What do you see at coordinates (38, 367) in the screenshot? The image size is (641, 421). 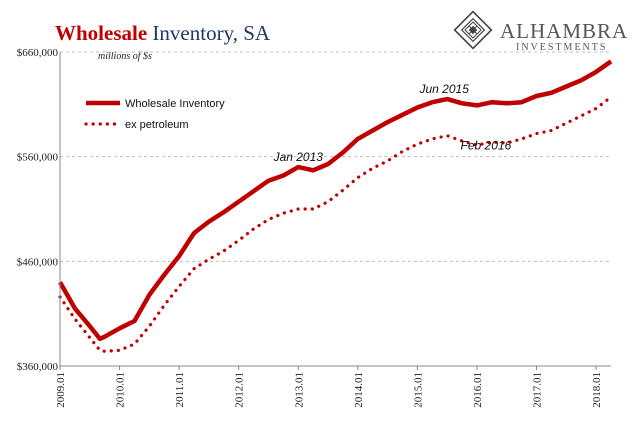 I see `y-tick-label: $360,000` at bounding box center [38, 367].